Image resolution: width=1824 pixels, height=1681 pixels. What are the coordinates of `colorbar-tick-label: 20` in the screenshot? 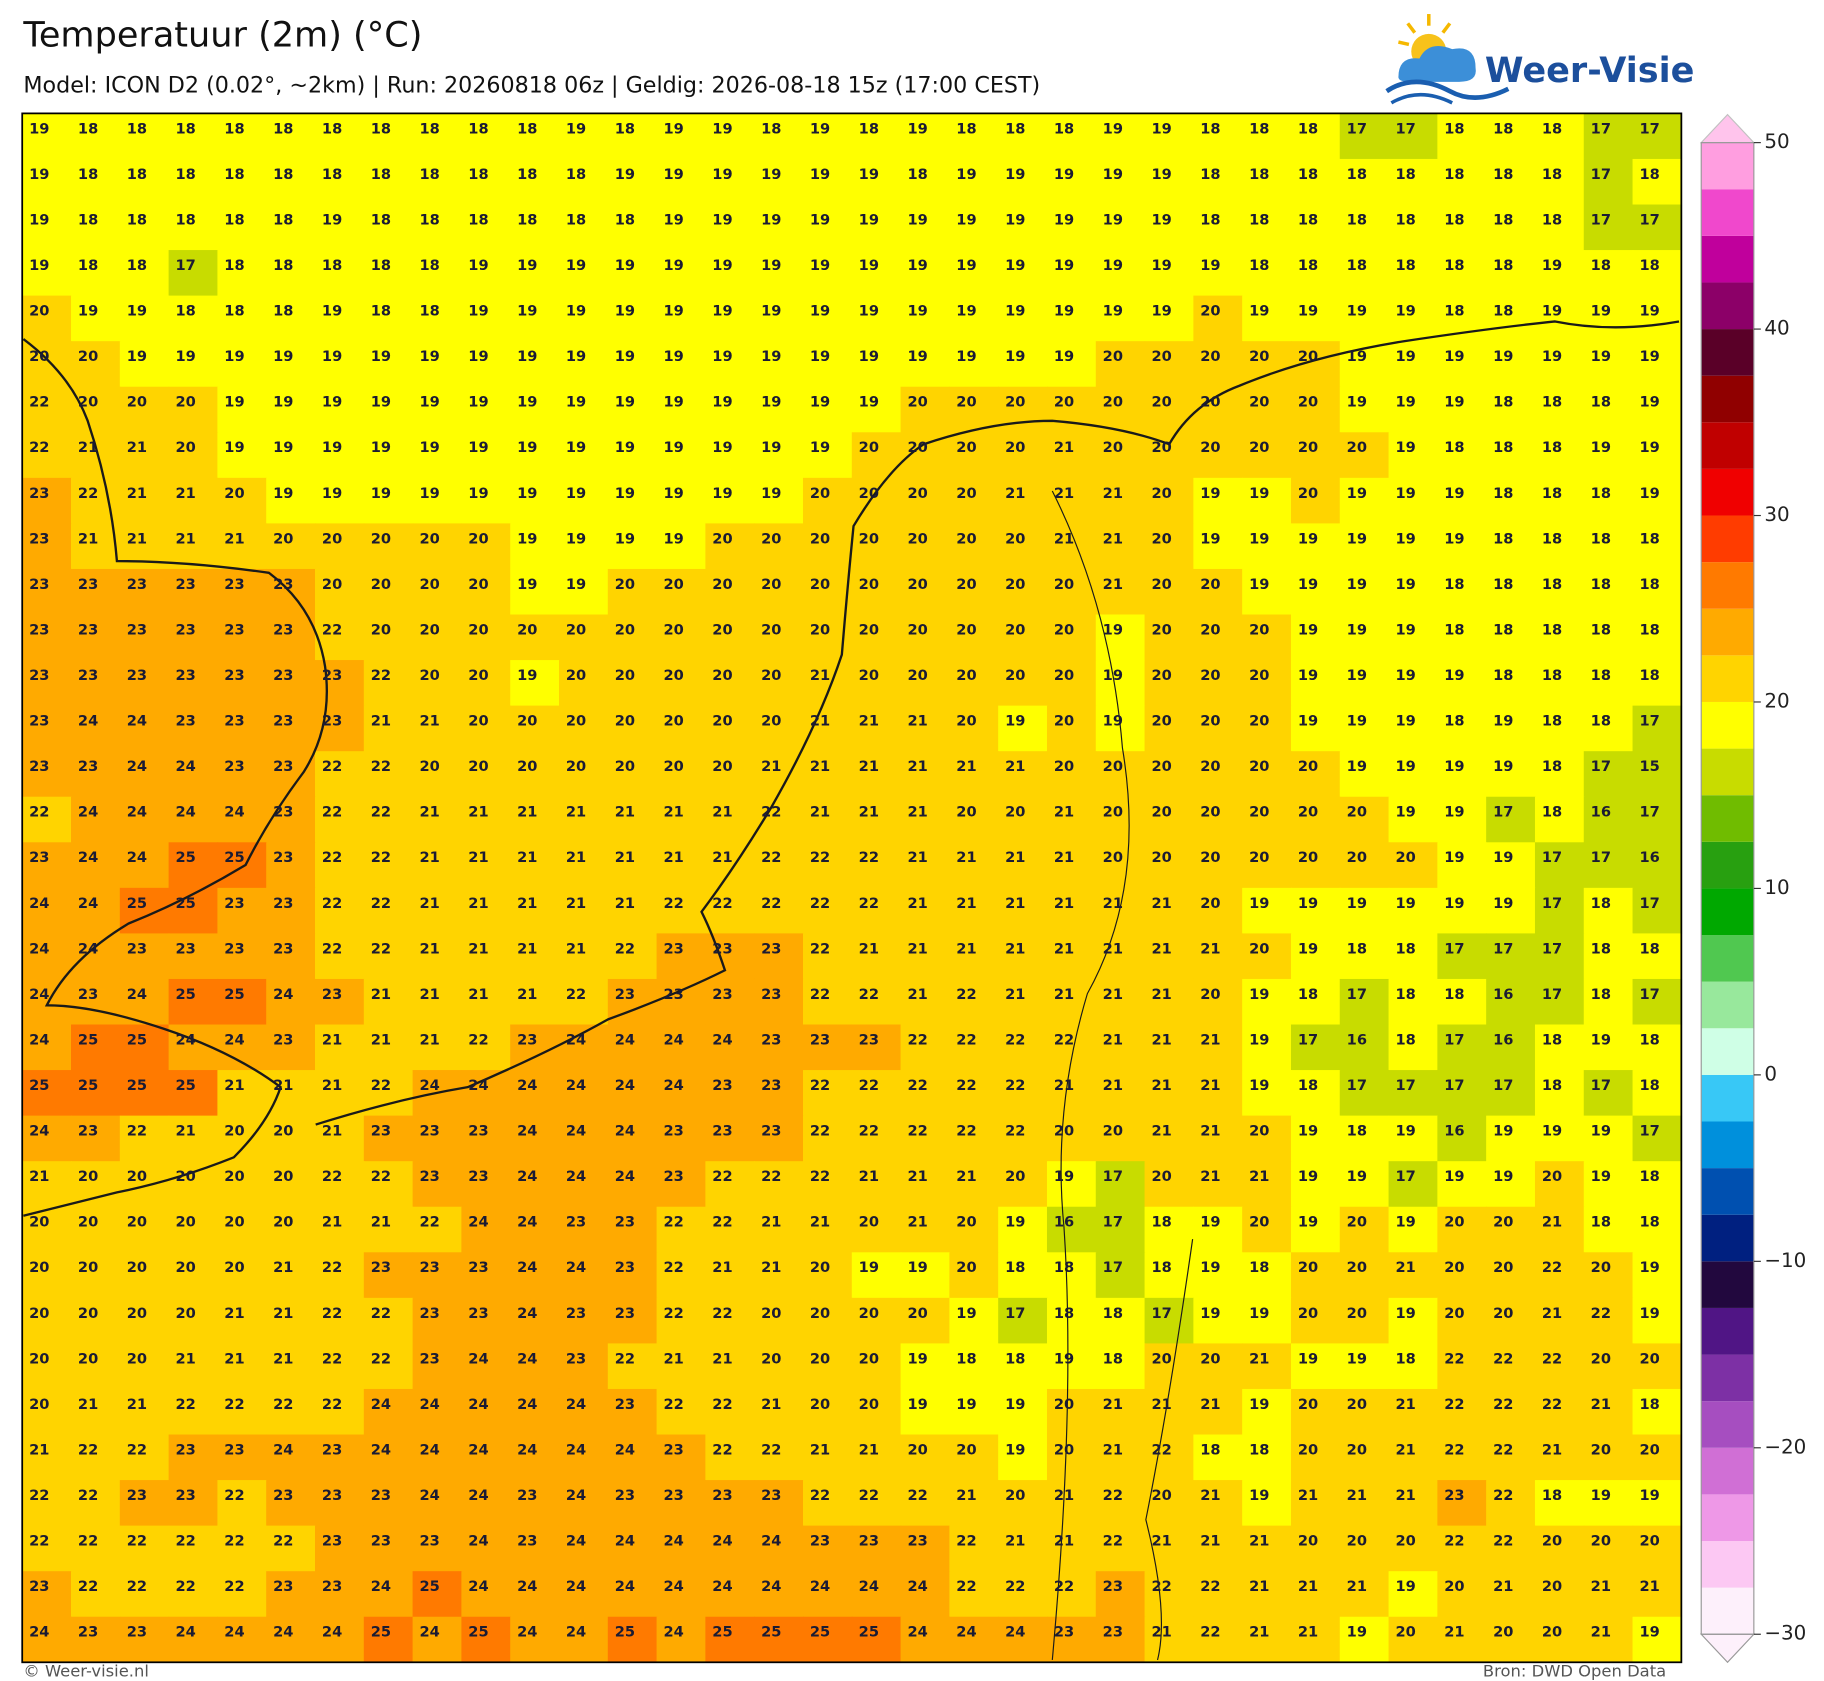 It's located at (1776, 700).